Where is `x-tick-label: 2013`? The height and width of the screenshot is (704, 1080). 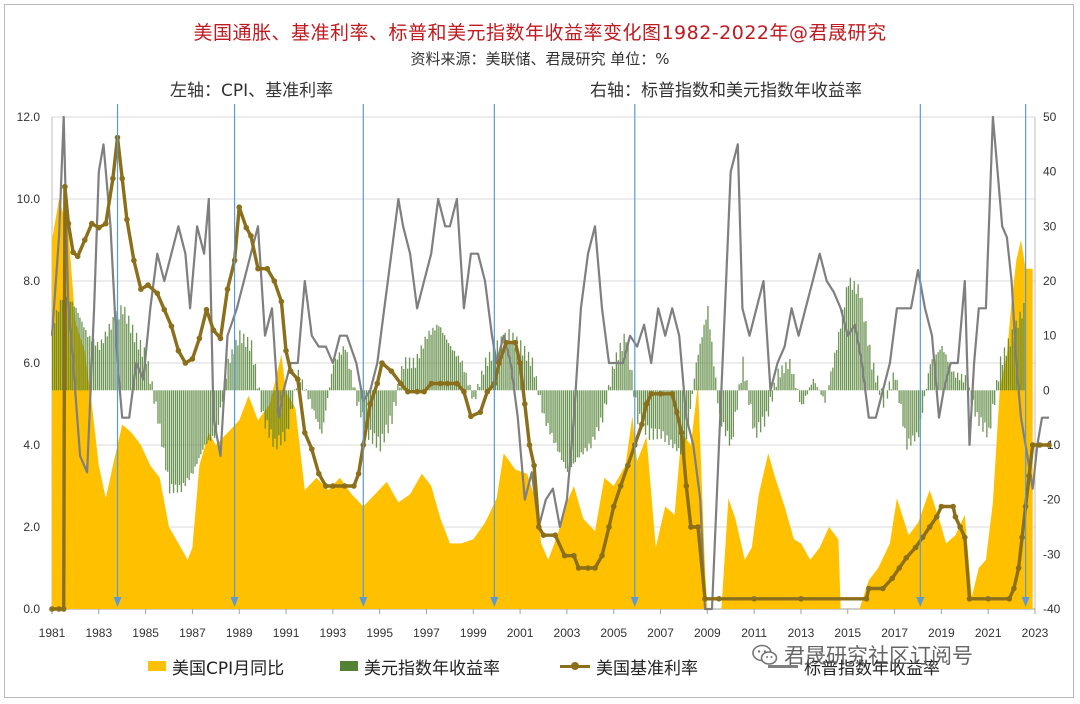
x-tick-label: 2013 is located at coordinates (801, 633).